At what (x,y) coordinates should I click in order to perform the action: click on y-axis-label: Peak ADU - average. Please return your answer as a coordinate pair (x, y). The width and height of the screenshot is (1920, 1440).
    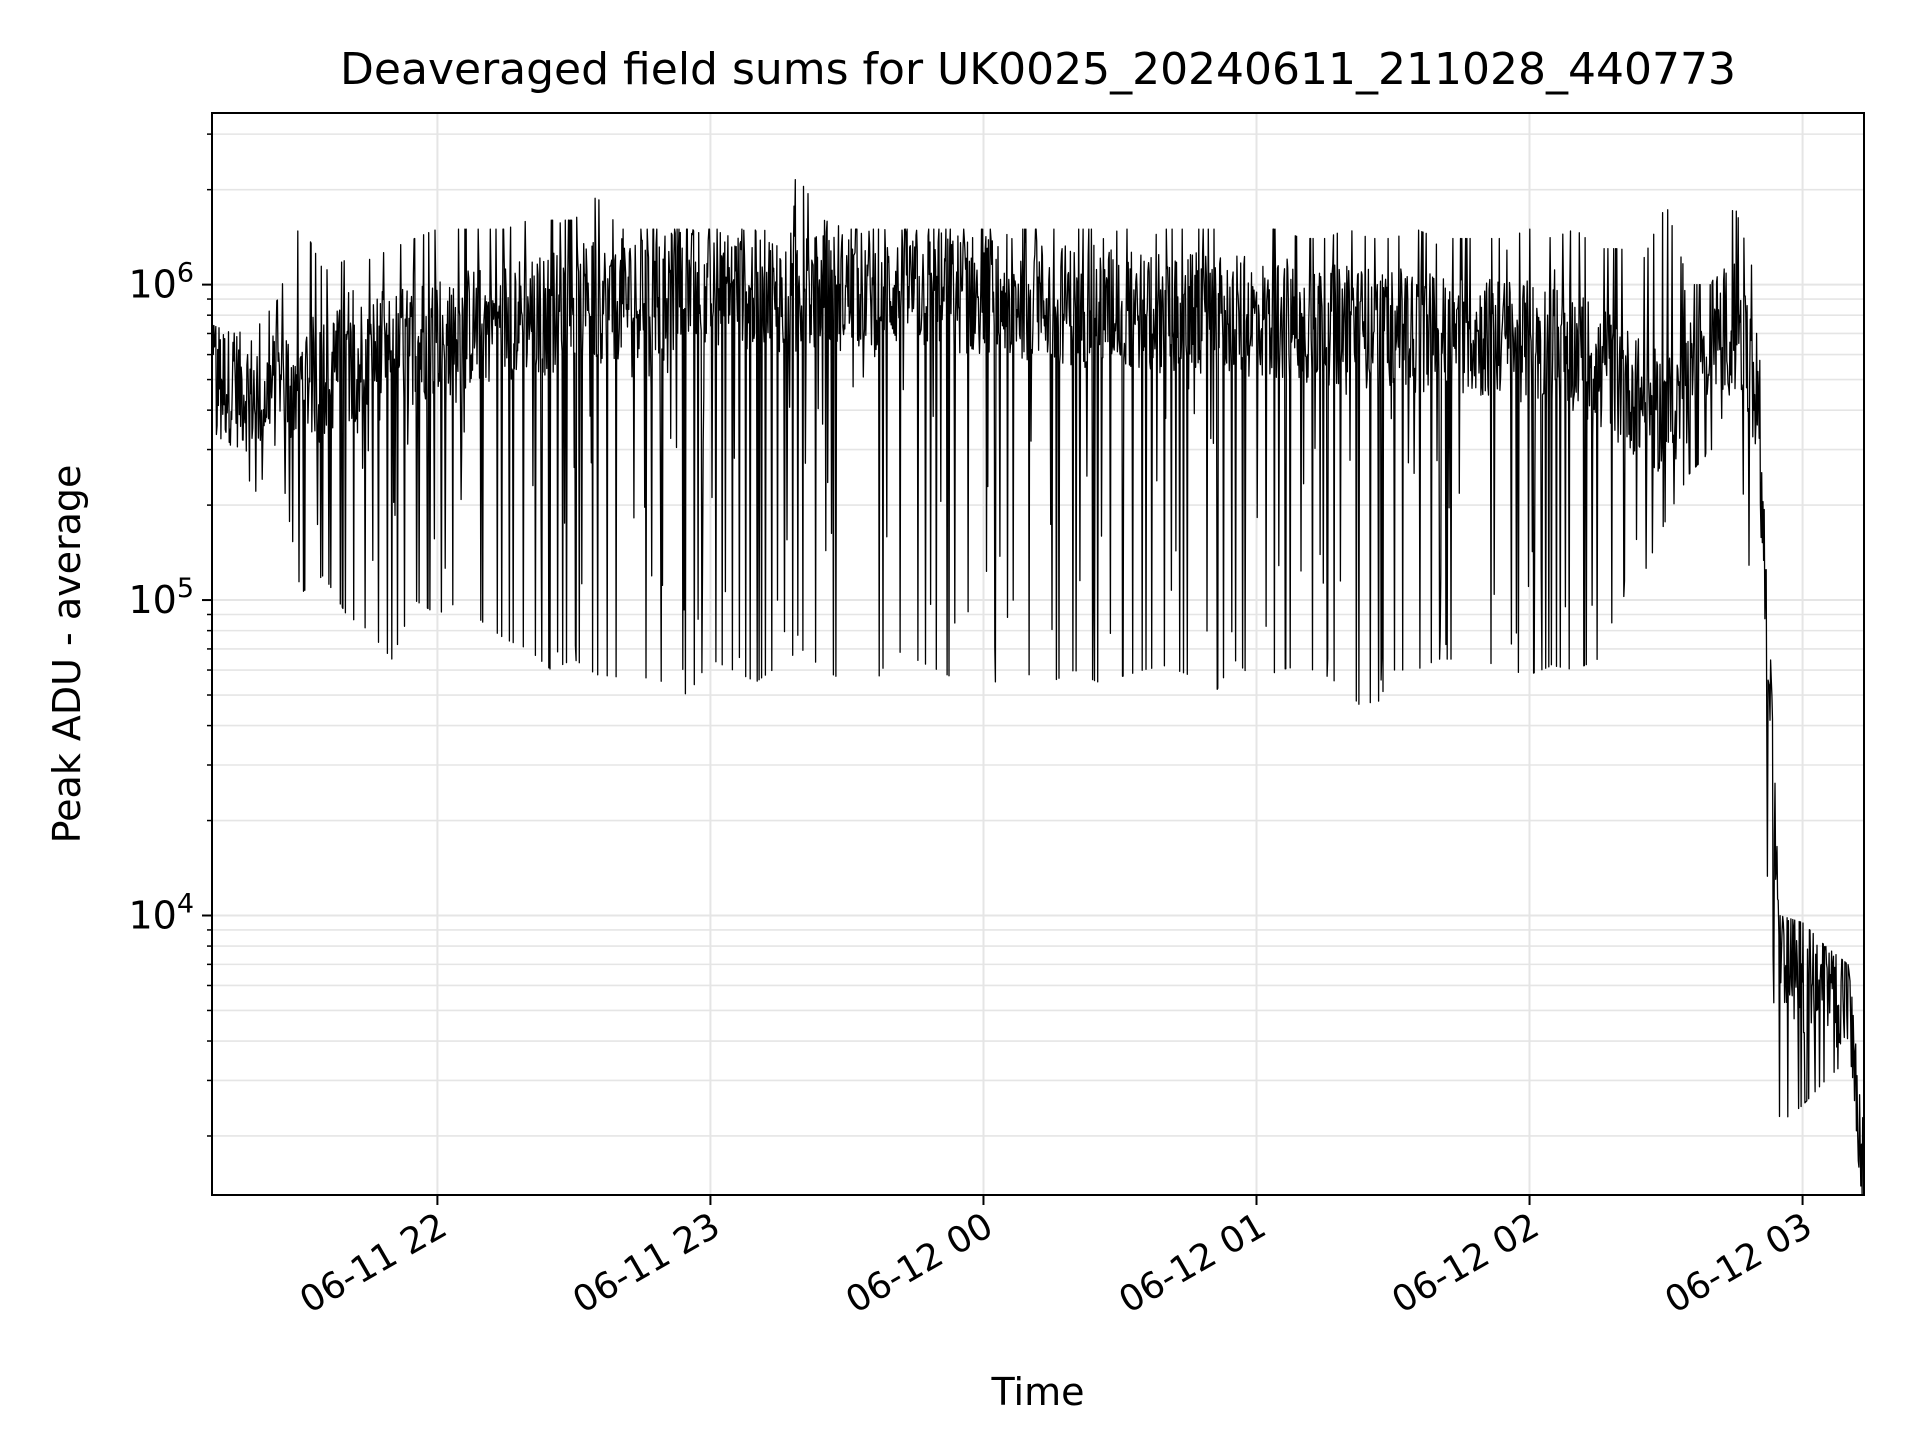
    Looking at the image, I should click on (67, 654).